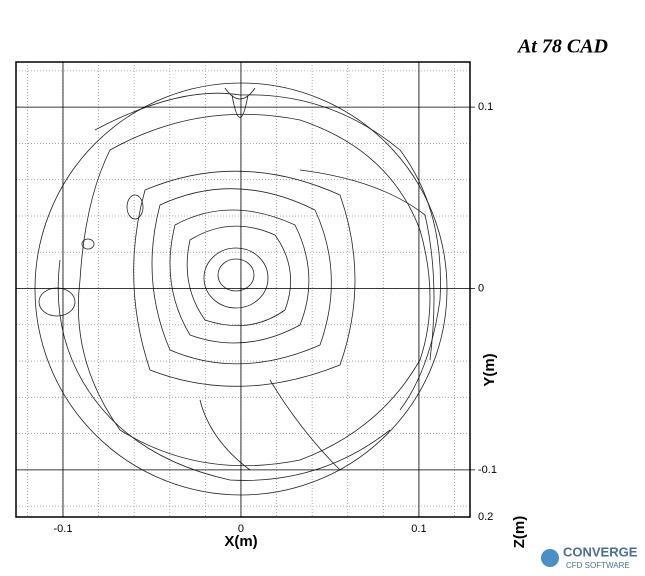 The image size is (645, 576). I want to click on logo-tagline: CFD SOFTWARE, so click(598, 565).